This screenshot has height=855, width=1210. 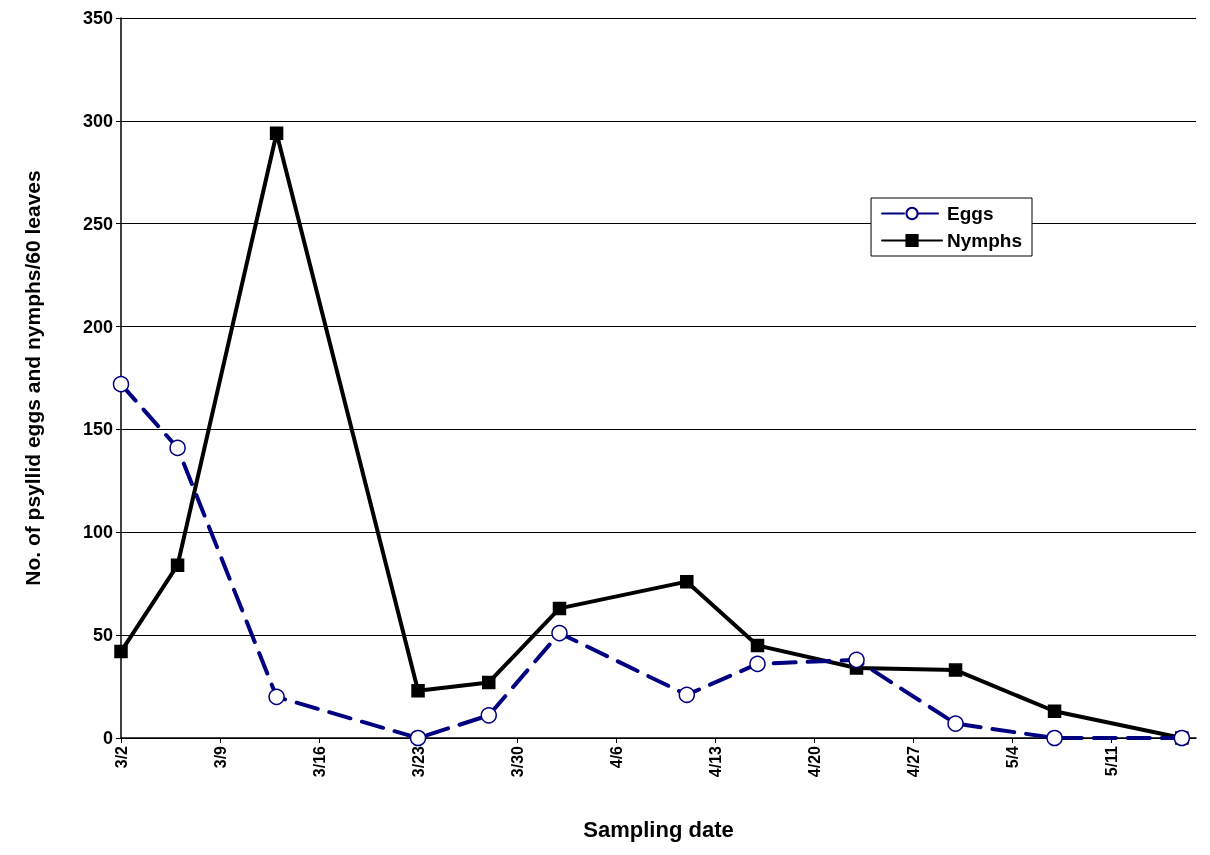 What do you see at coordinates (985, 240) in the screenshot?
I see `legend-label: Nymphs` at bounding box center [985, 240].